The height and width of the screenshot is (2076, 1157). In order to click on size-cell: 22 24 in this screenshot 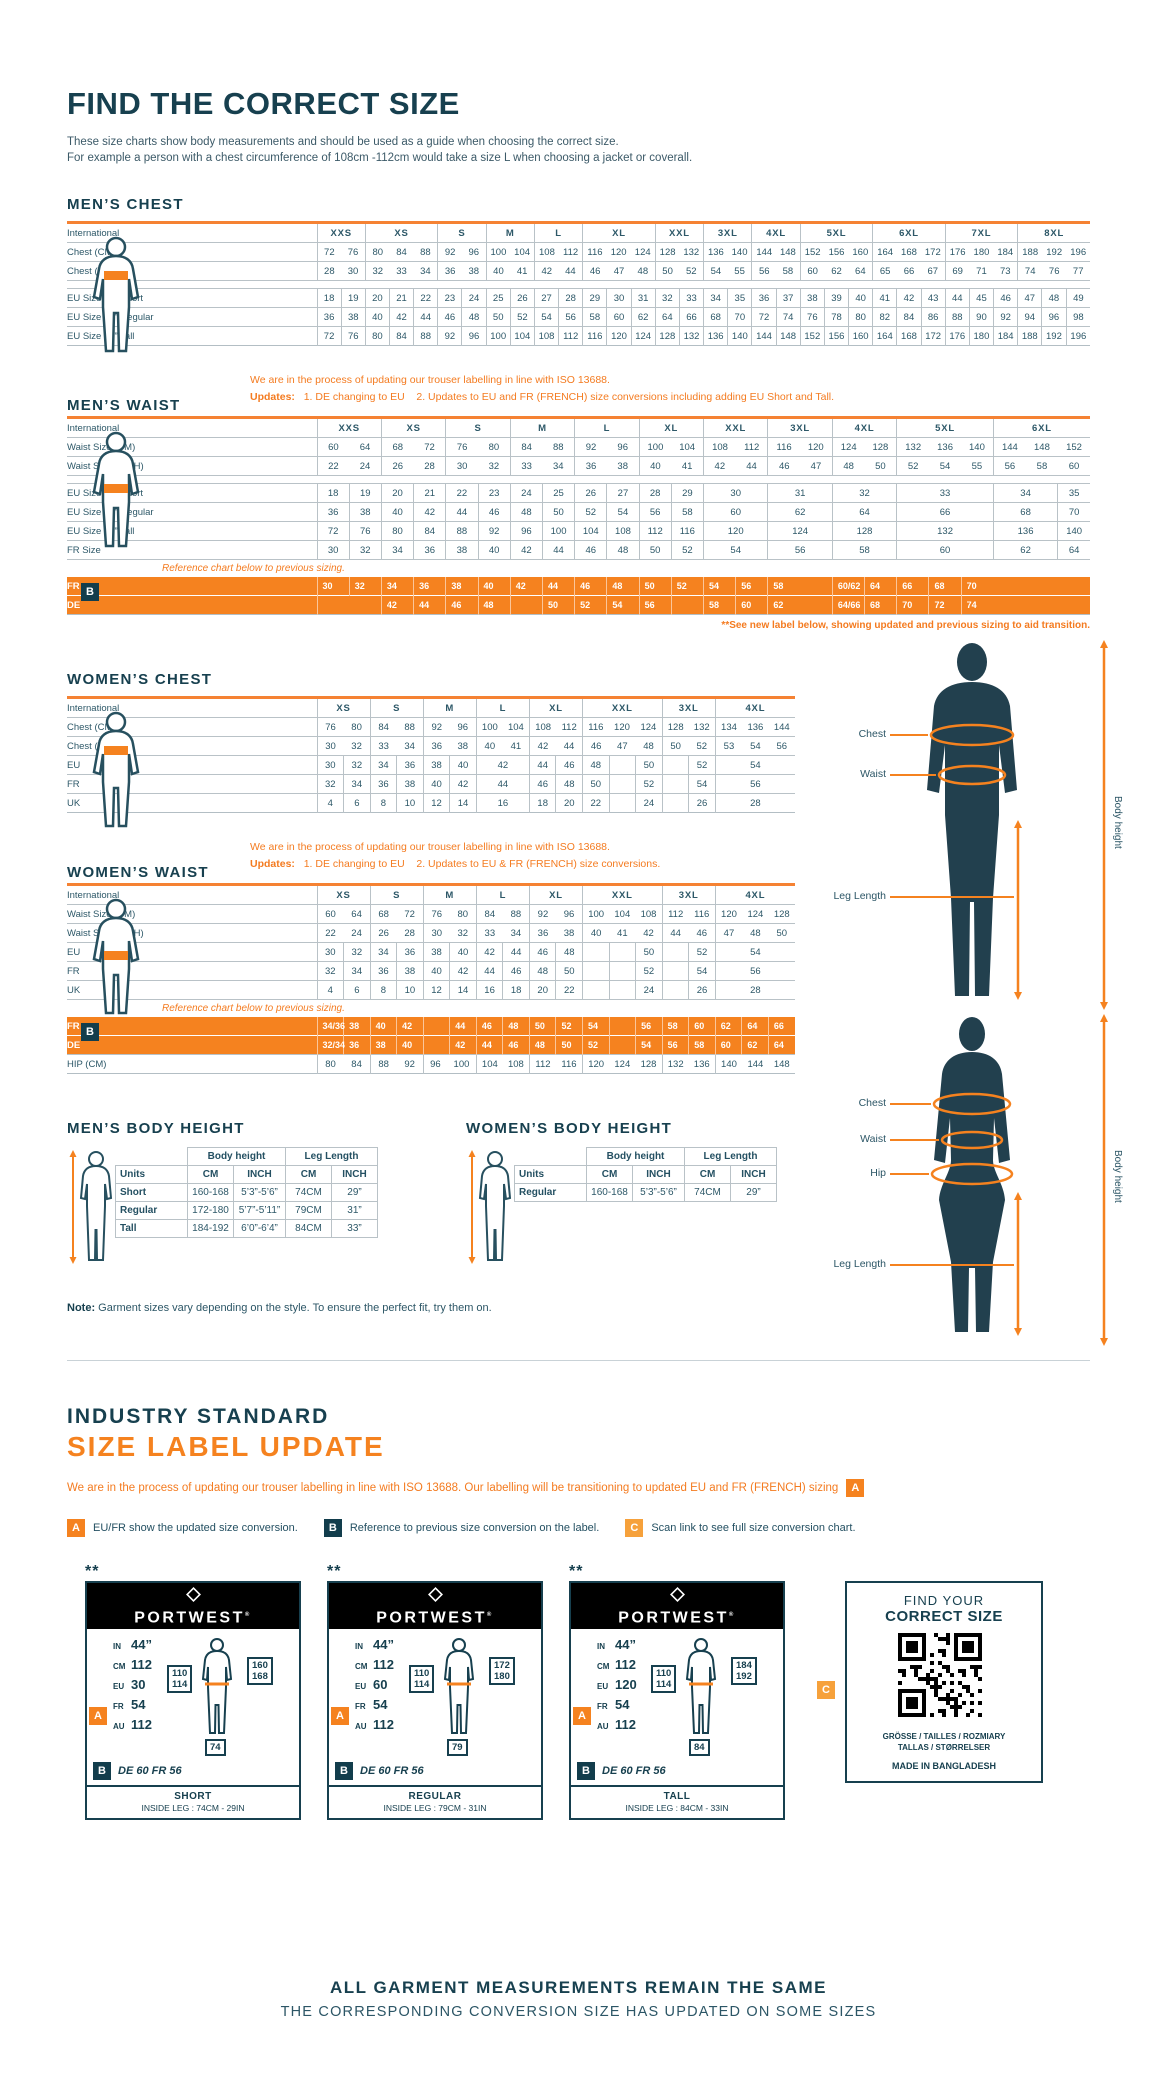, I will do `click(343, 933)`.